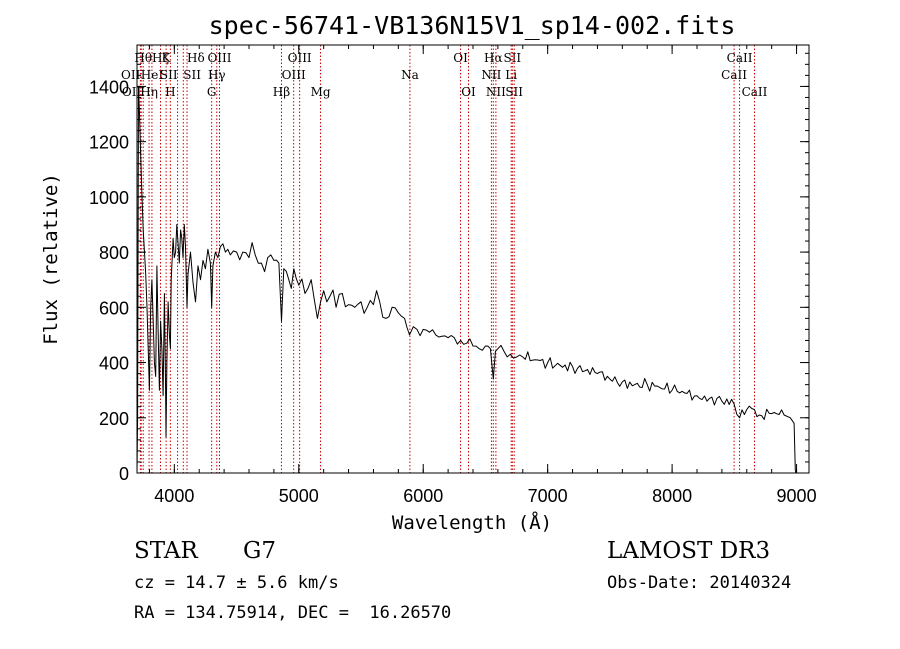 This screenshot has height=649, width=900. Describe the element at coordinates (734, 75) in the screenshot. I see `marker-label-27: CaII` at that location.